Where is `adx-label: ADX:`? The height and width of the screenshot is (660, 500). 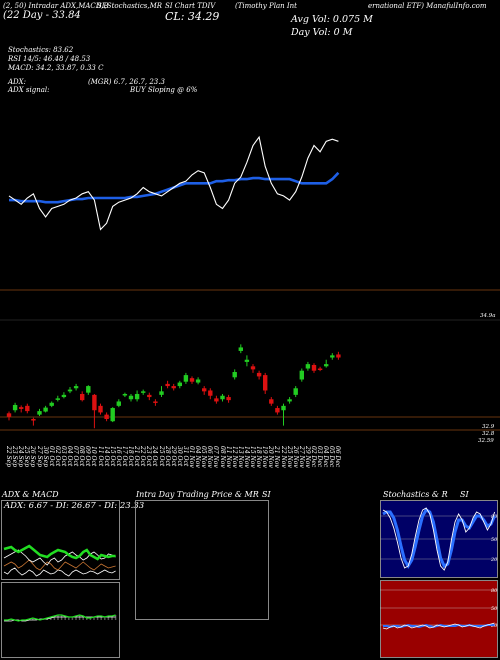
adx-label: ADX: is located at coordinates (17, 82).